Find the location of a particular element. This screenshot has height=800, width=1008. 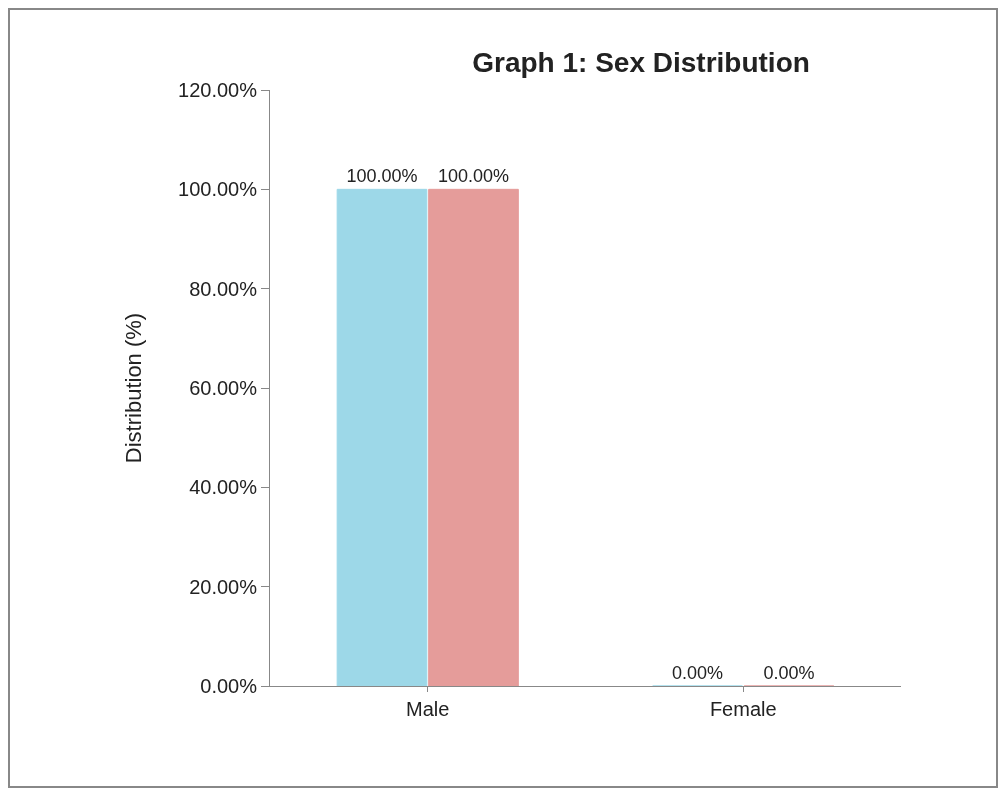

y-tick-label: 120.00% is located at coordinates (218, 90).